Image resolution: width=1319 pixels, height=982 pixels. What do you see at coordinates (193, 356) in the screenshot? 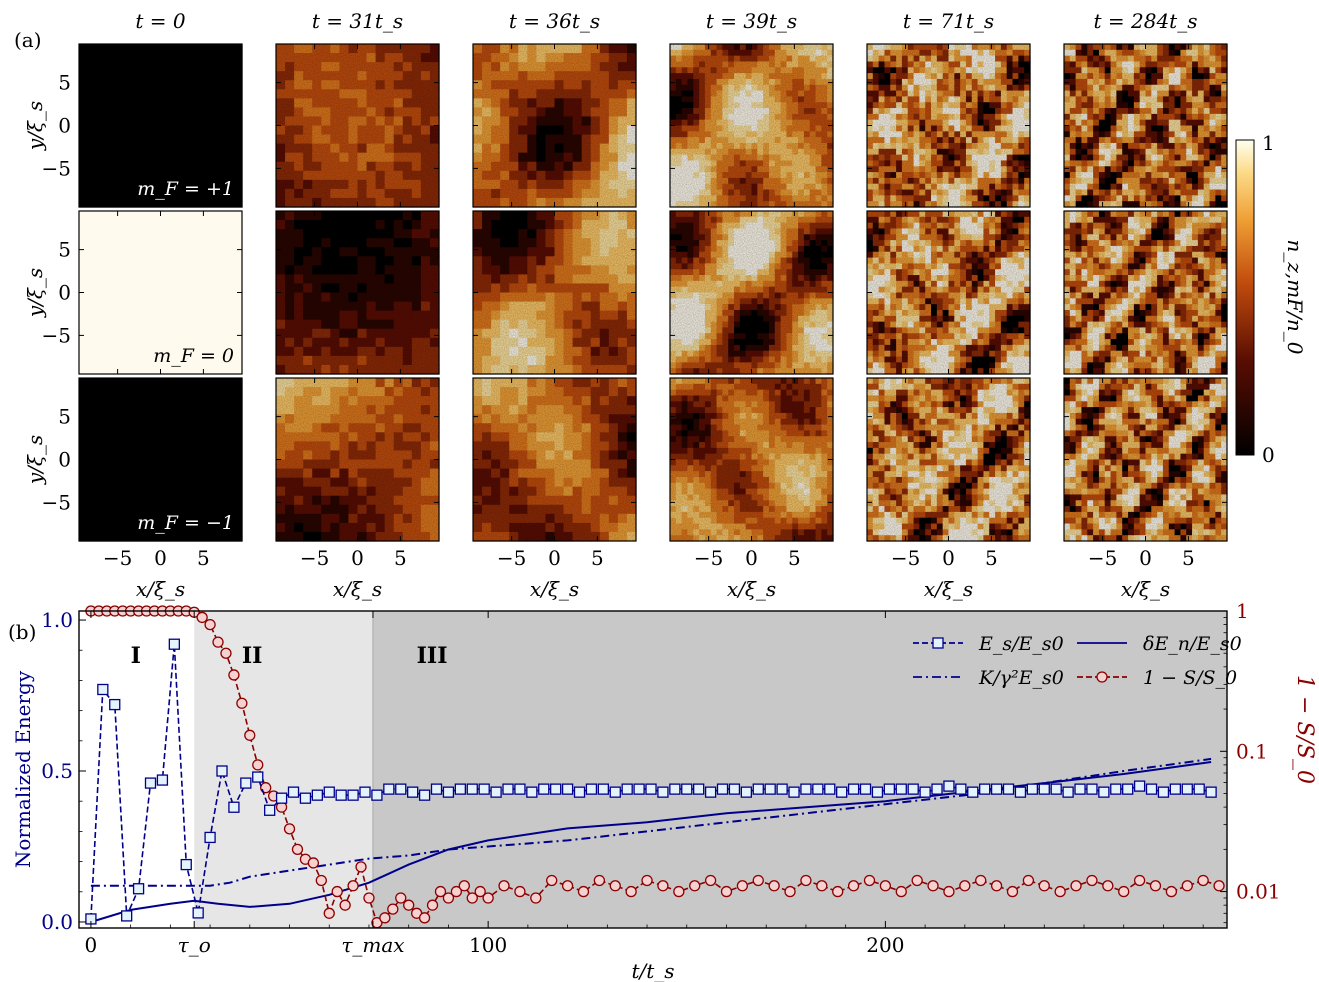
I see `component-label: m_F = 0` at bounding box center [193, 356].